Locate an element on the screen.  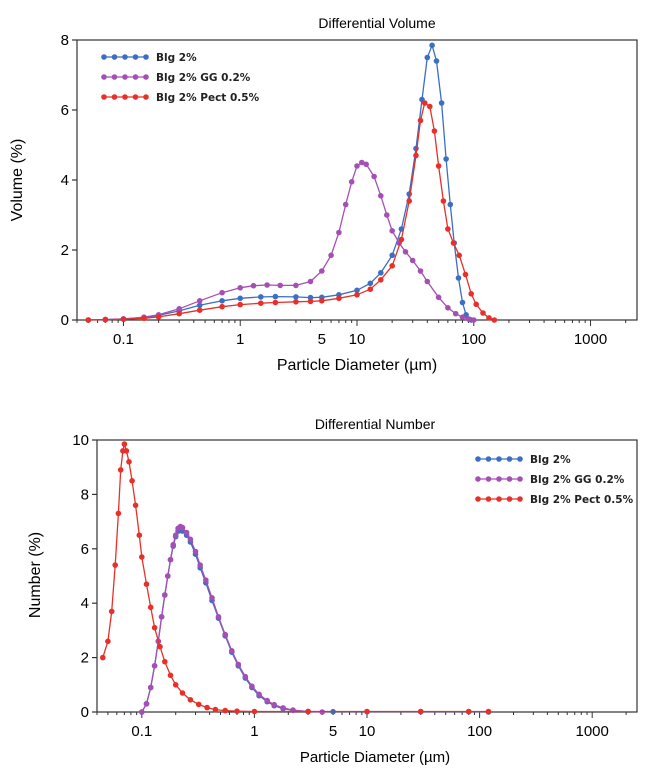
y-tick-label: 0 is located at coordinates (85, 712).